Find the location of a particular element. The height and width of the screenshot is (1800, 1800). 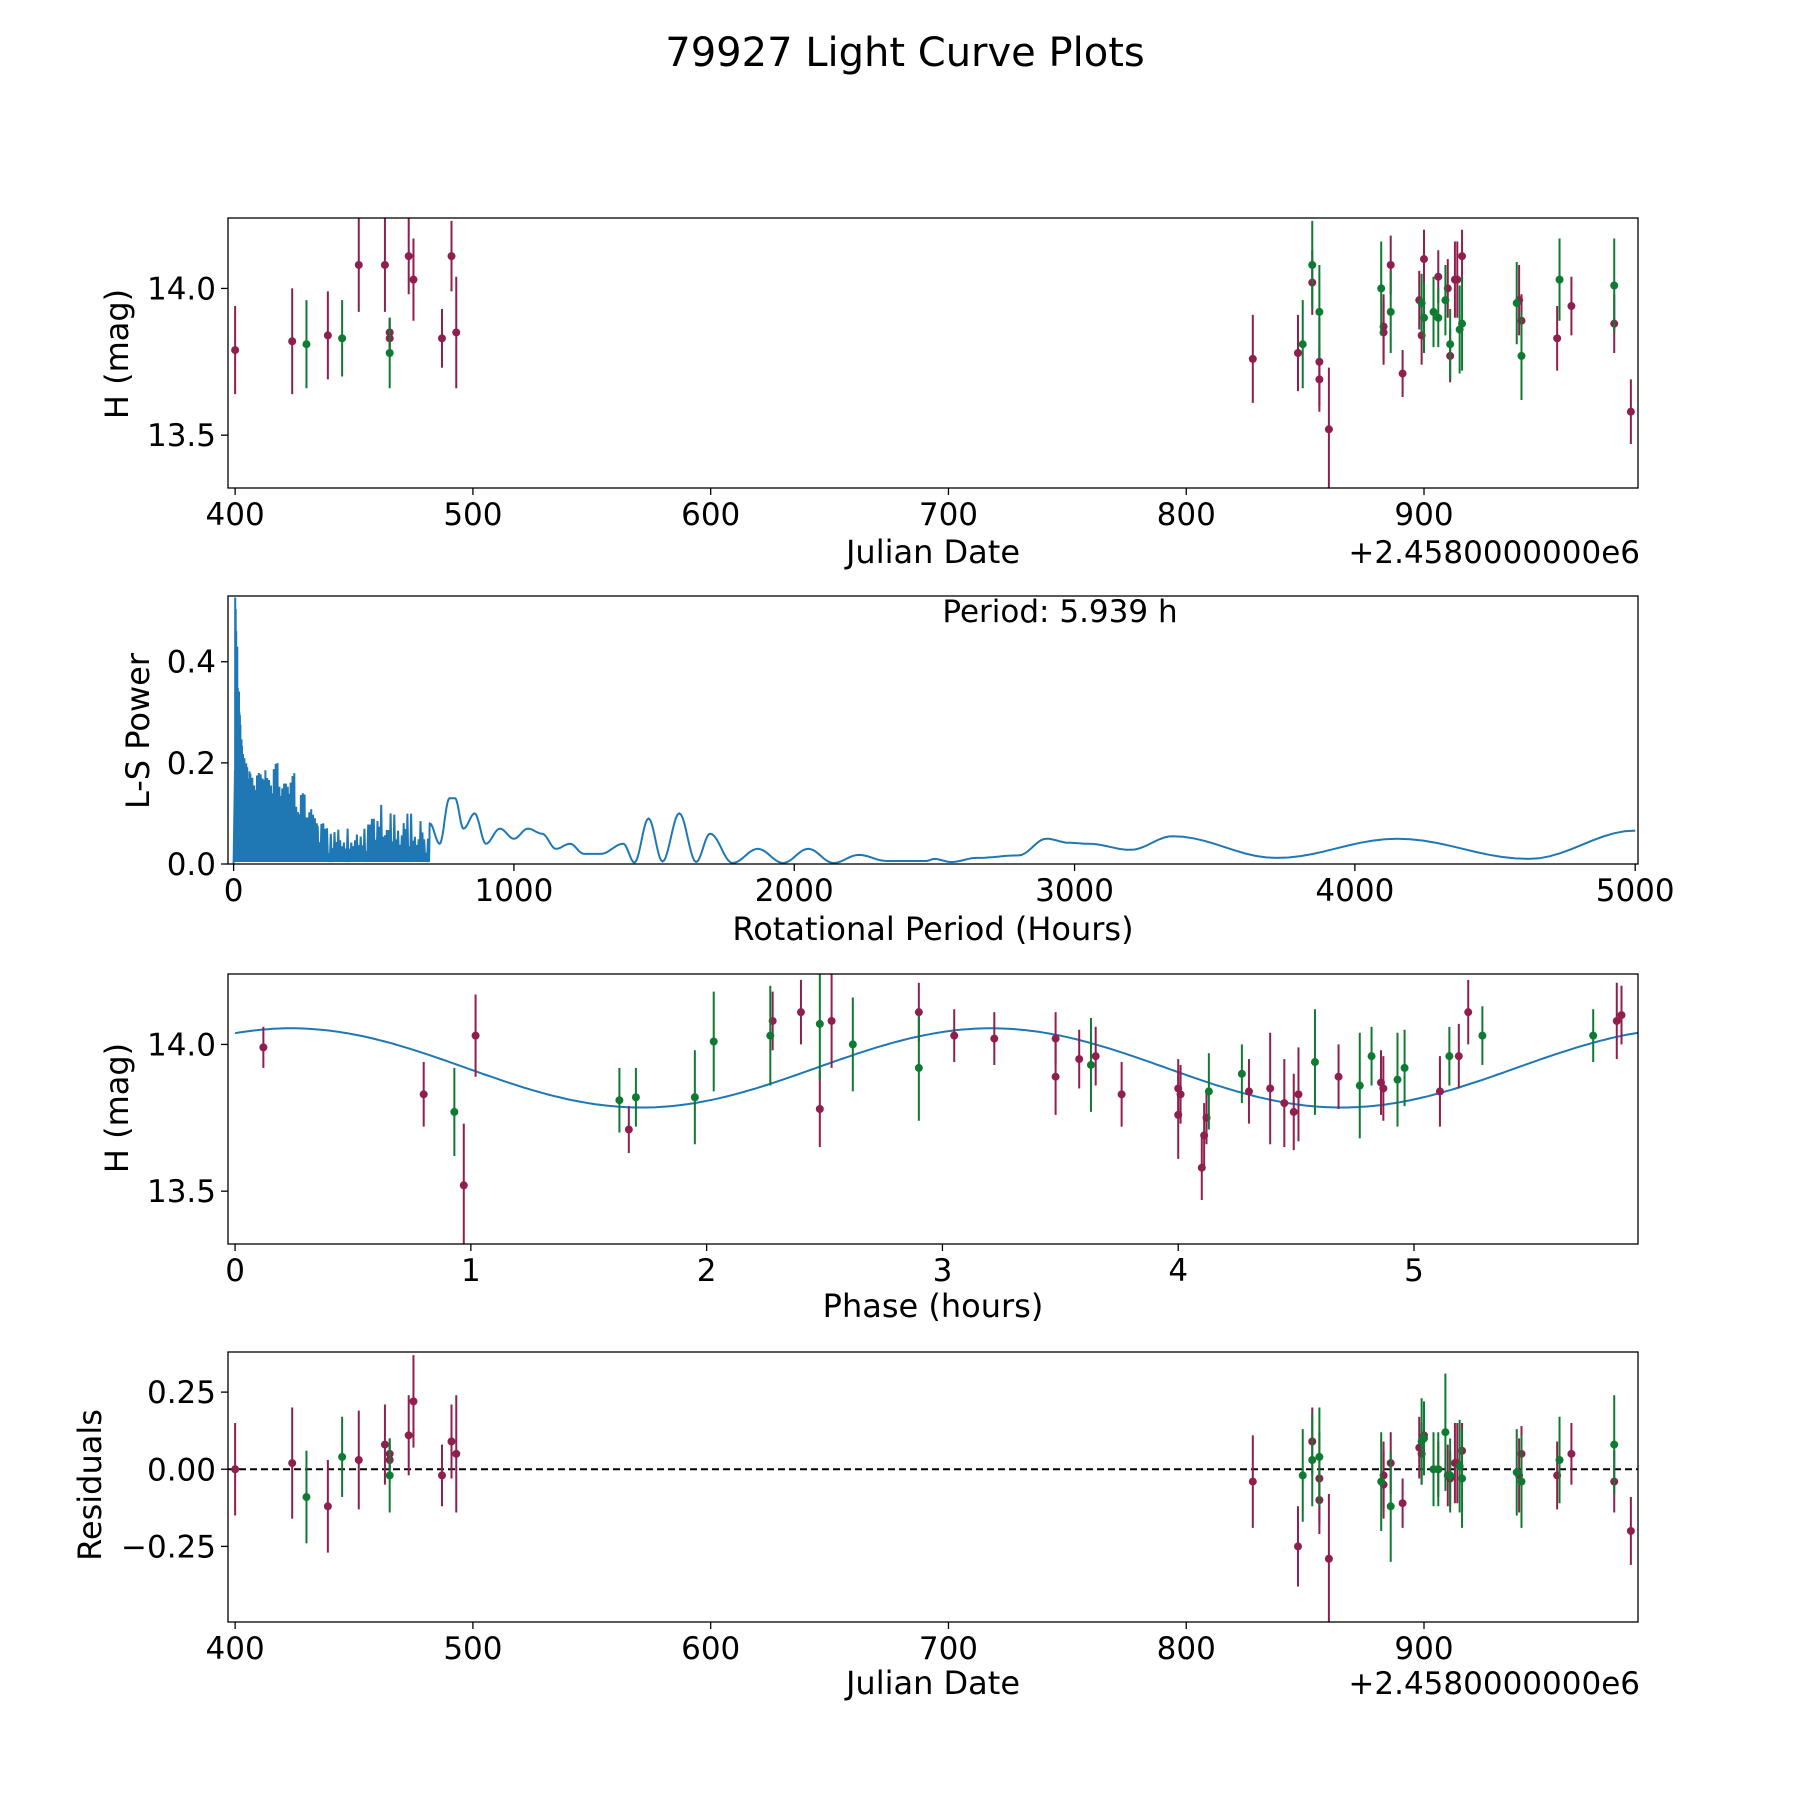

x-tick-label: 0 is located at coordinates (235, 1271).